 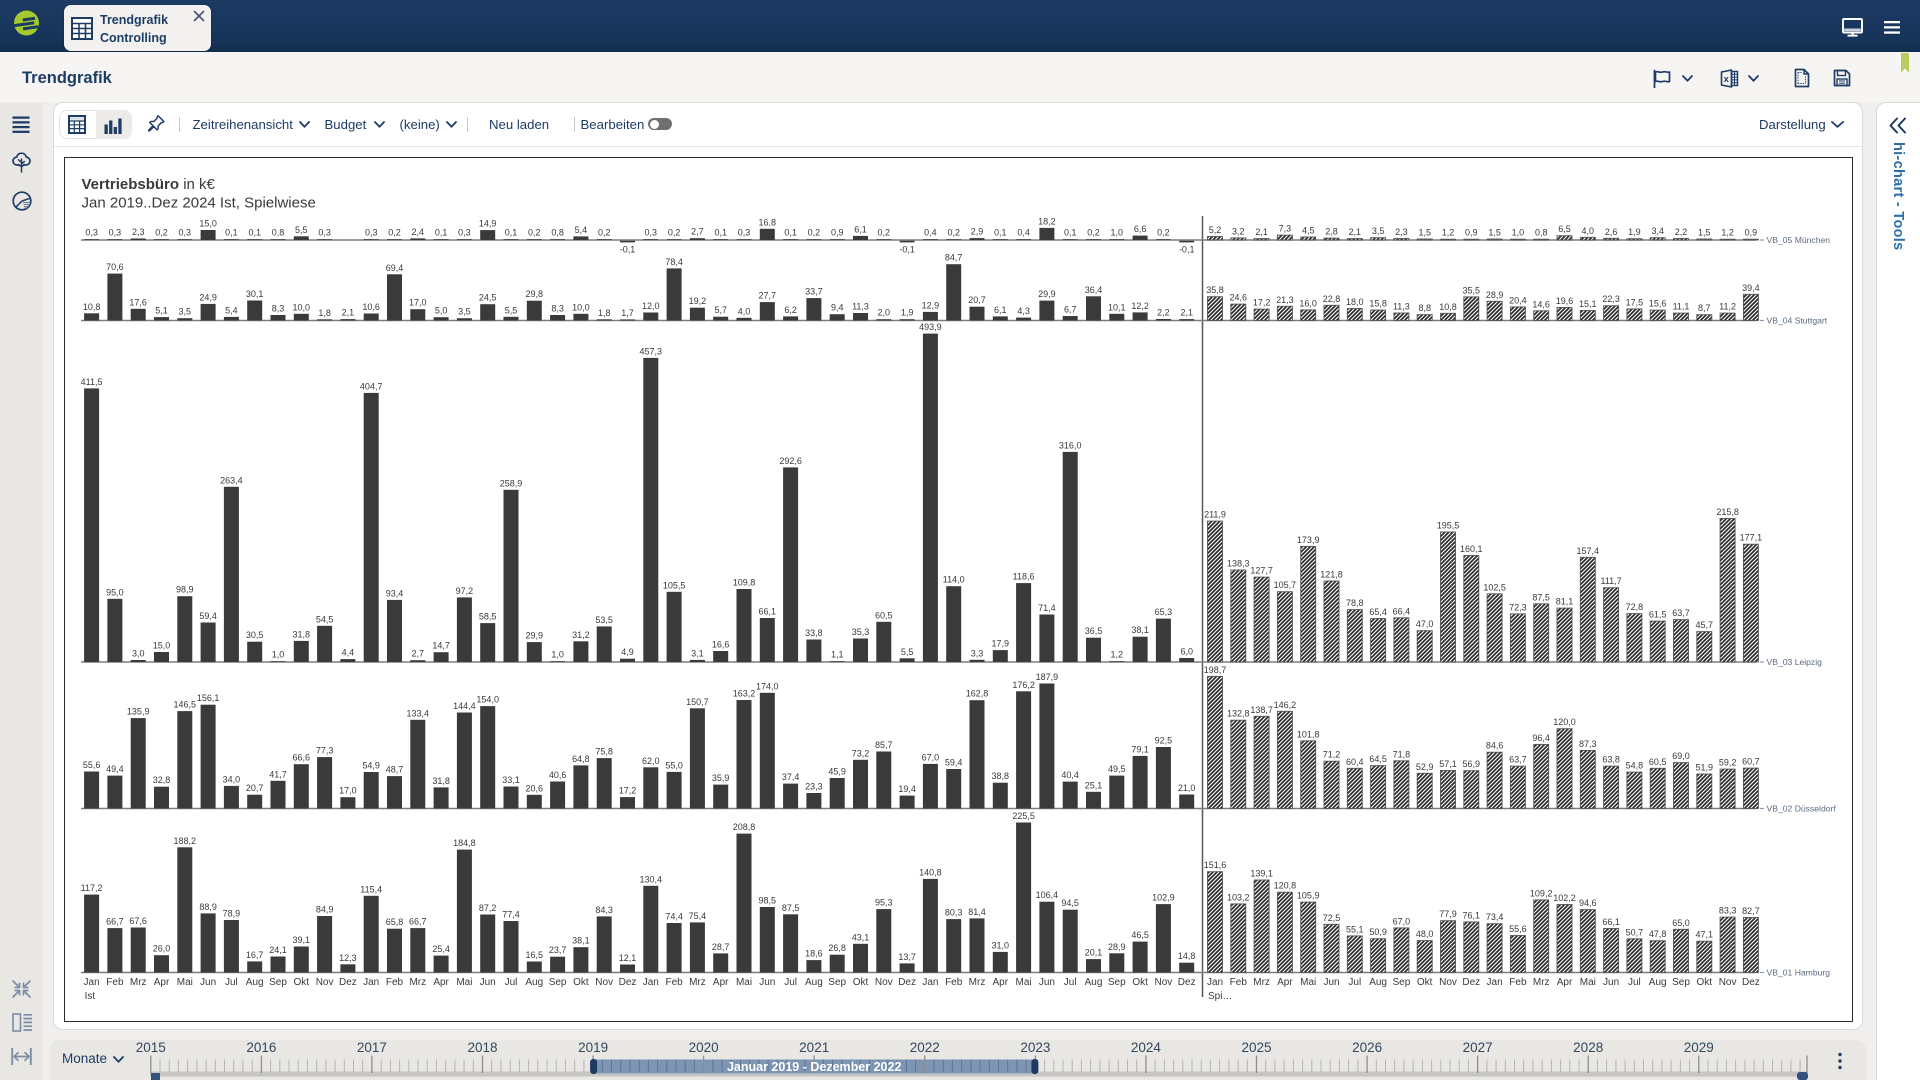 I want to click on svg-text: 47,1, so click(x=1704, y=934).